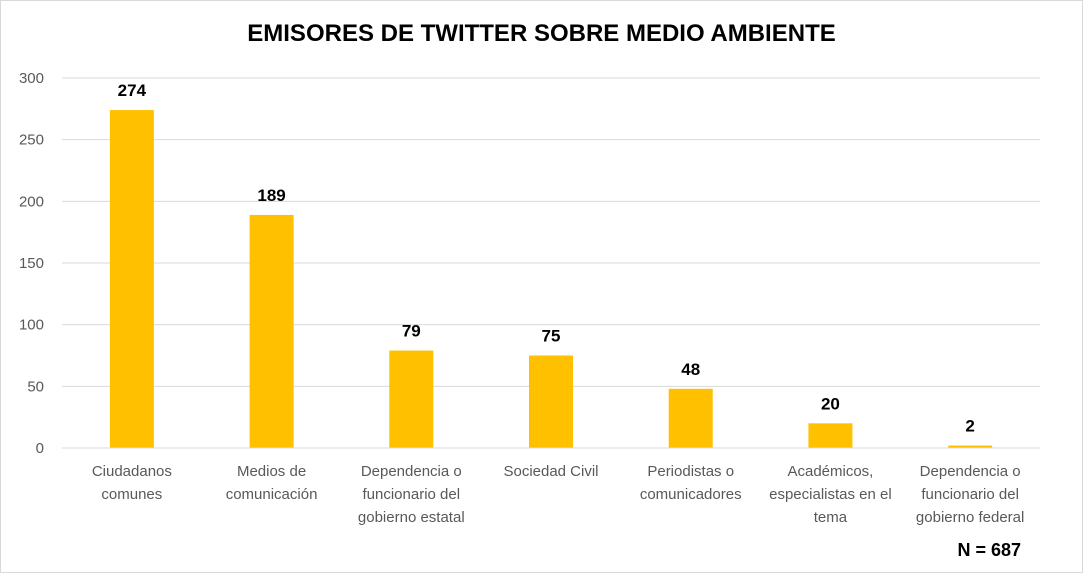  I want to click on data-label: 79, so click(411, 331).